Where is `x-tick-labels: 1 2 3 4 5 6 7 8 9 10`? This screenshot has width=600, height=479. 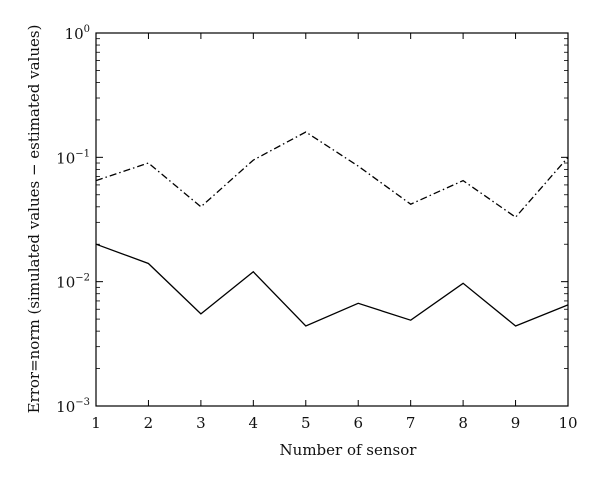 x-tick-labels: 1 2 3 4 5 6 7 8 9 10 is located at coordinates (334, 423).